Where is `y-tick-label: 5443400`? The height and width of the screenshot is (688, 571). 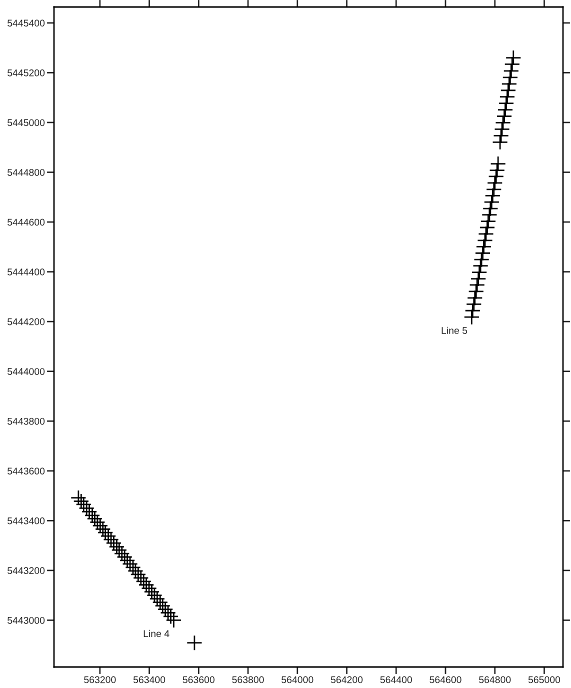
y-tick-label: 5443400 is located at coordinates (26, 520).